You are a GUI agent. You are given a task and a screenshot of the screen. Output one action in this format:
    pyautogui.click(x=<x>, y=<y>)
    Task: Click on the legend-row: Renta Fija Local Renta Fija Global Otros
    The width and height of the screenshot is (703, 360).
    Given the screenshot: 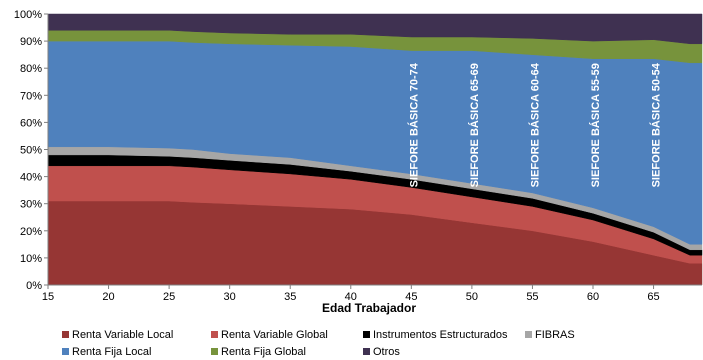 What is the action you would take?
    pyautogui.click(x=382, y=351)
    